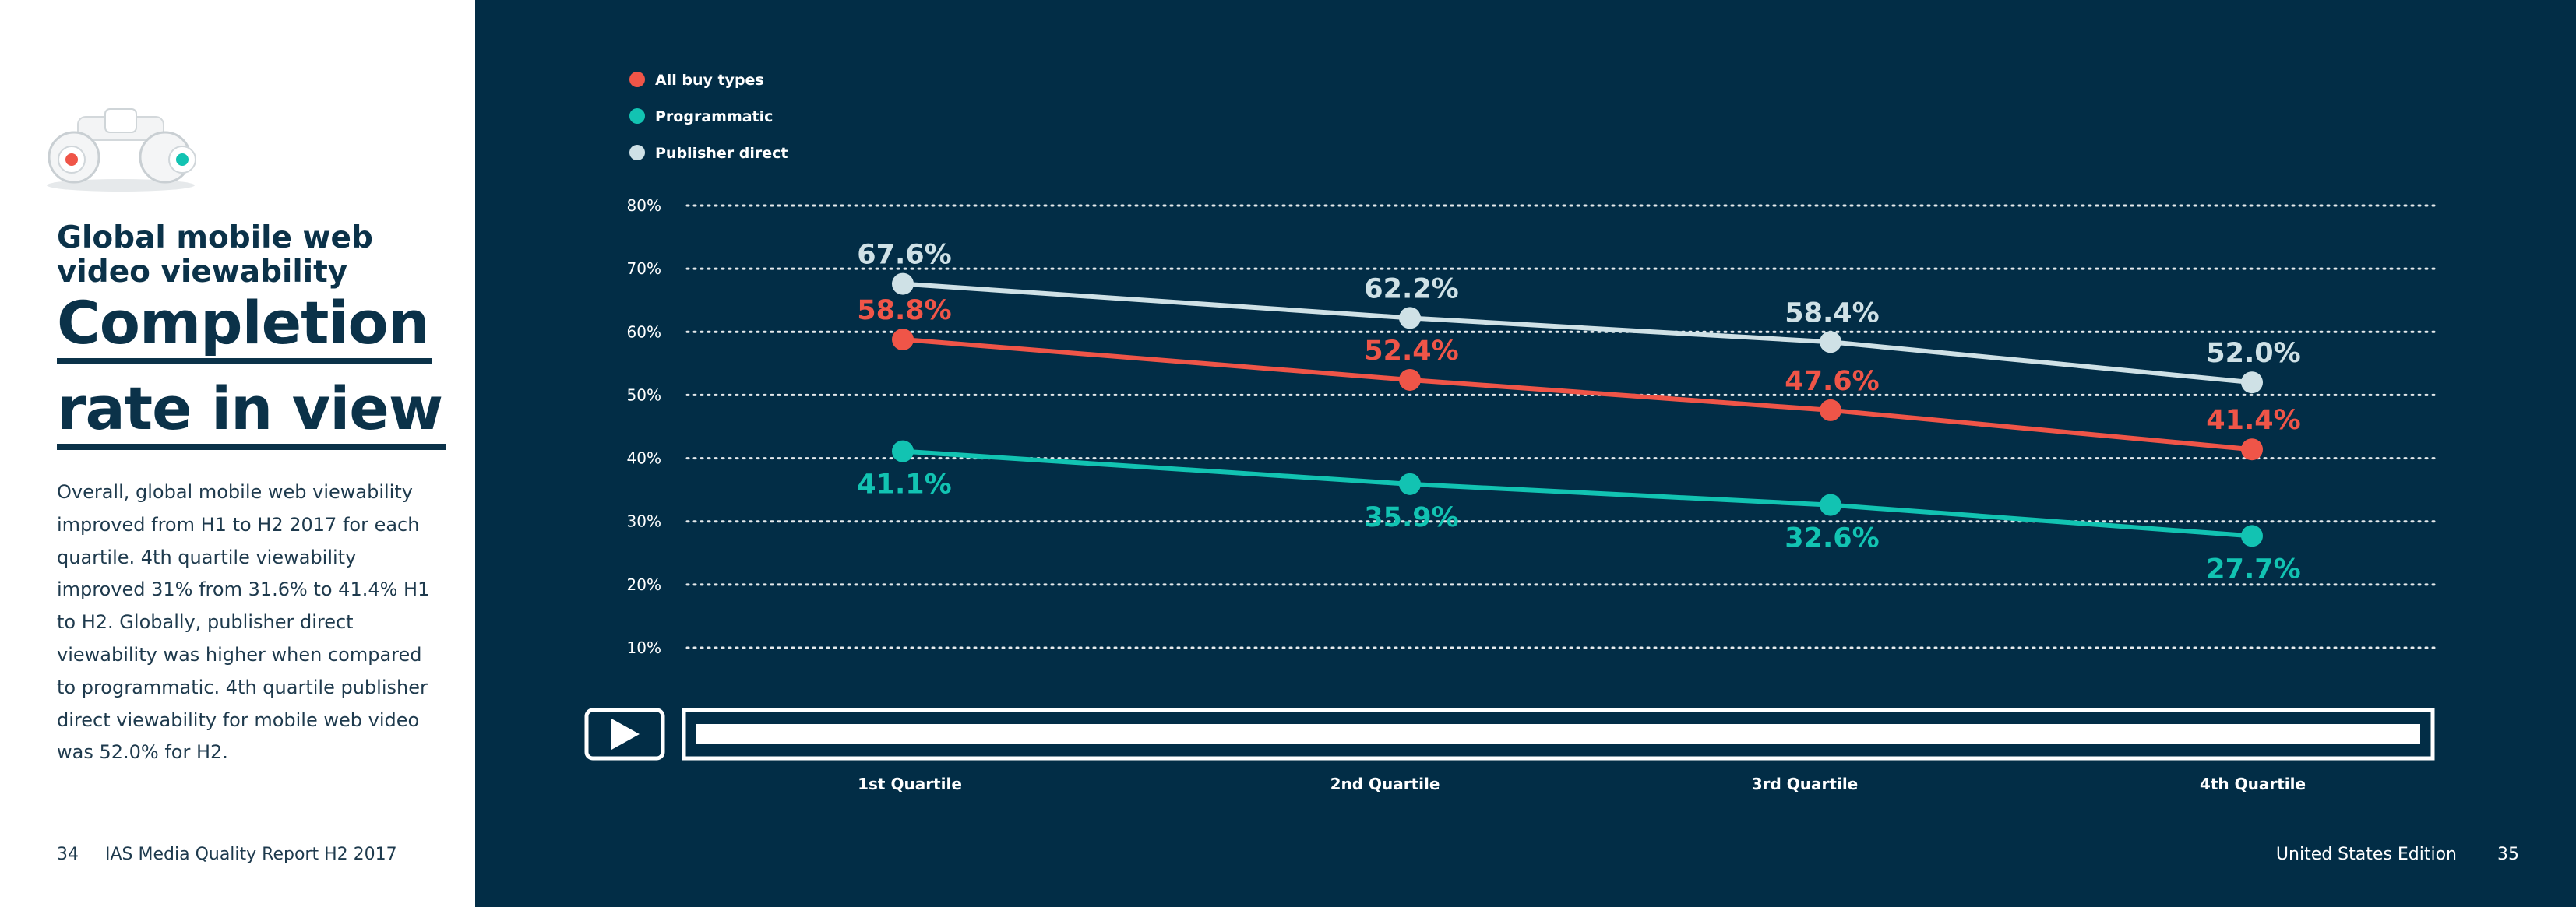  I want to click on progress-track, so click(1559, 734).